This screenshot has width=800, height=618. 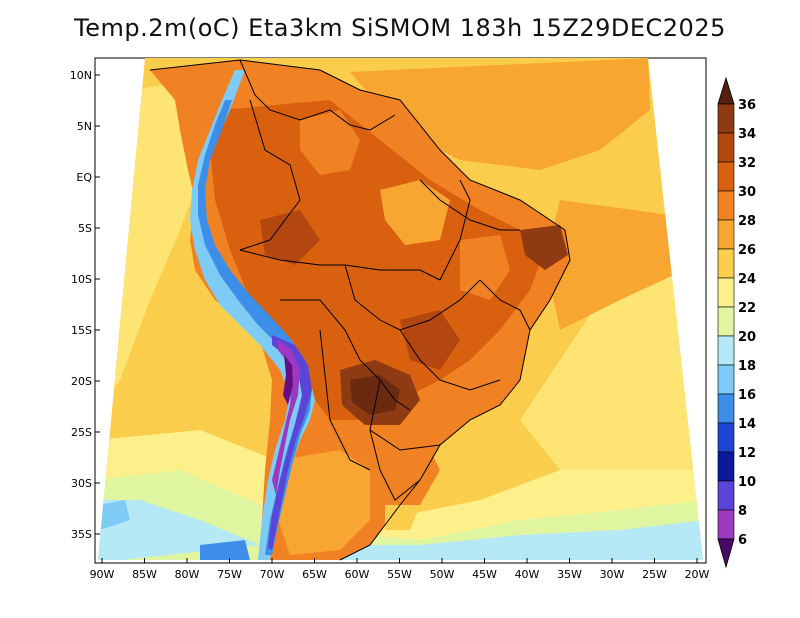 What do you see at coordinates (747, 337) in the screenshot?
I see `colorbar-label: 20` at bounding box center [747, 337].